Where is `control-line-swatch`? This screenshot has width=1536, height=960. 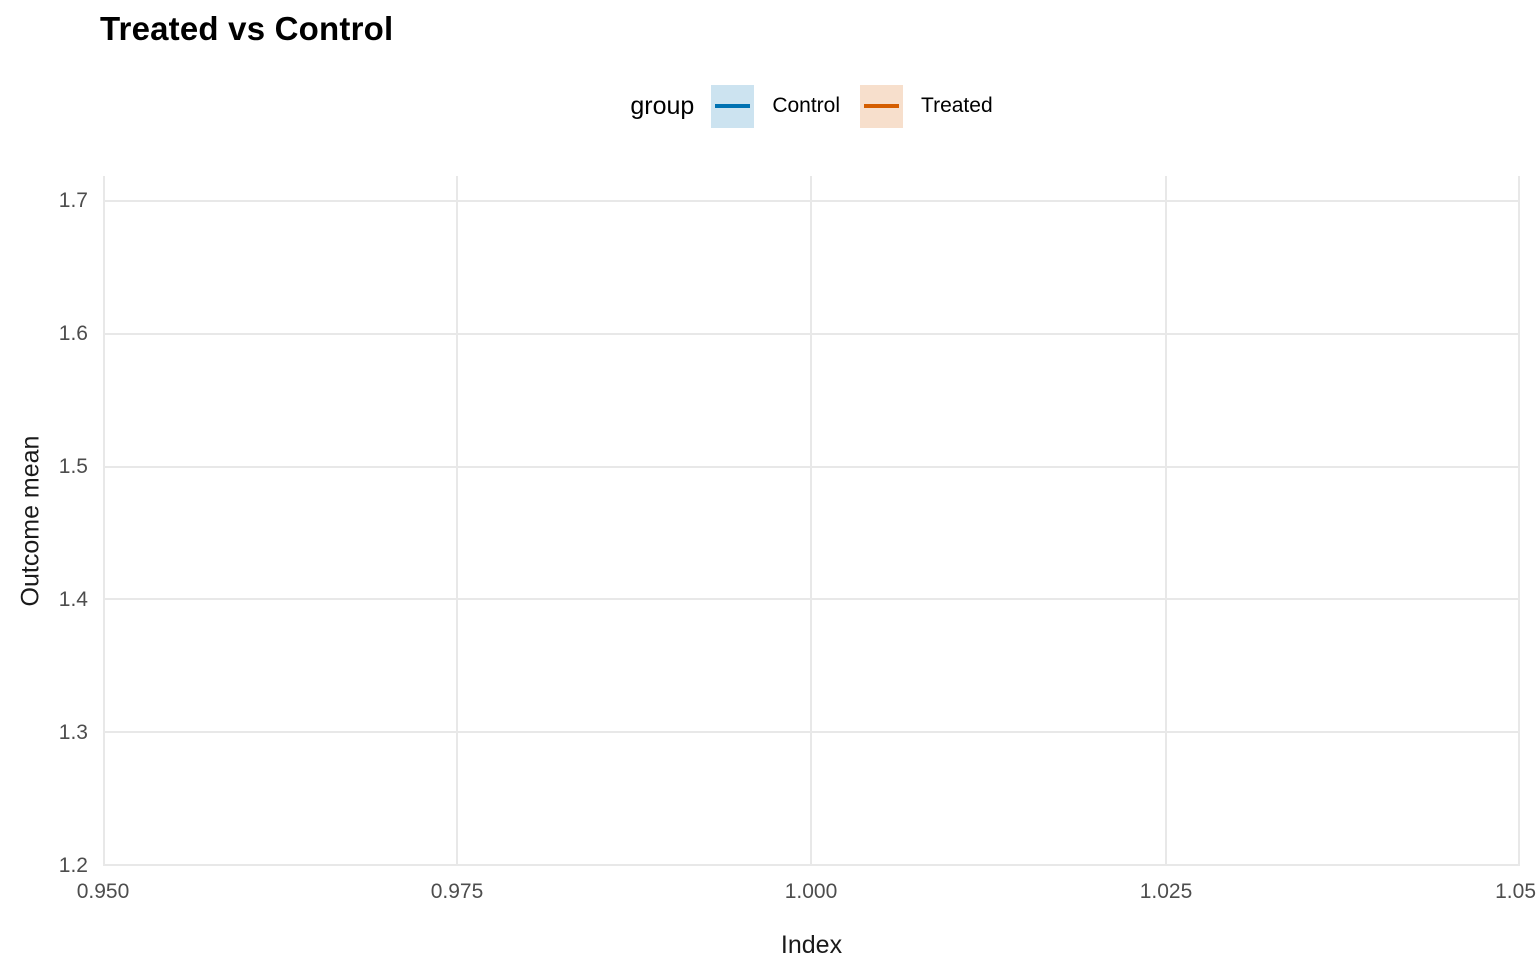 control-line-swatch is located at coordinates (733, 106).